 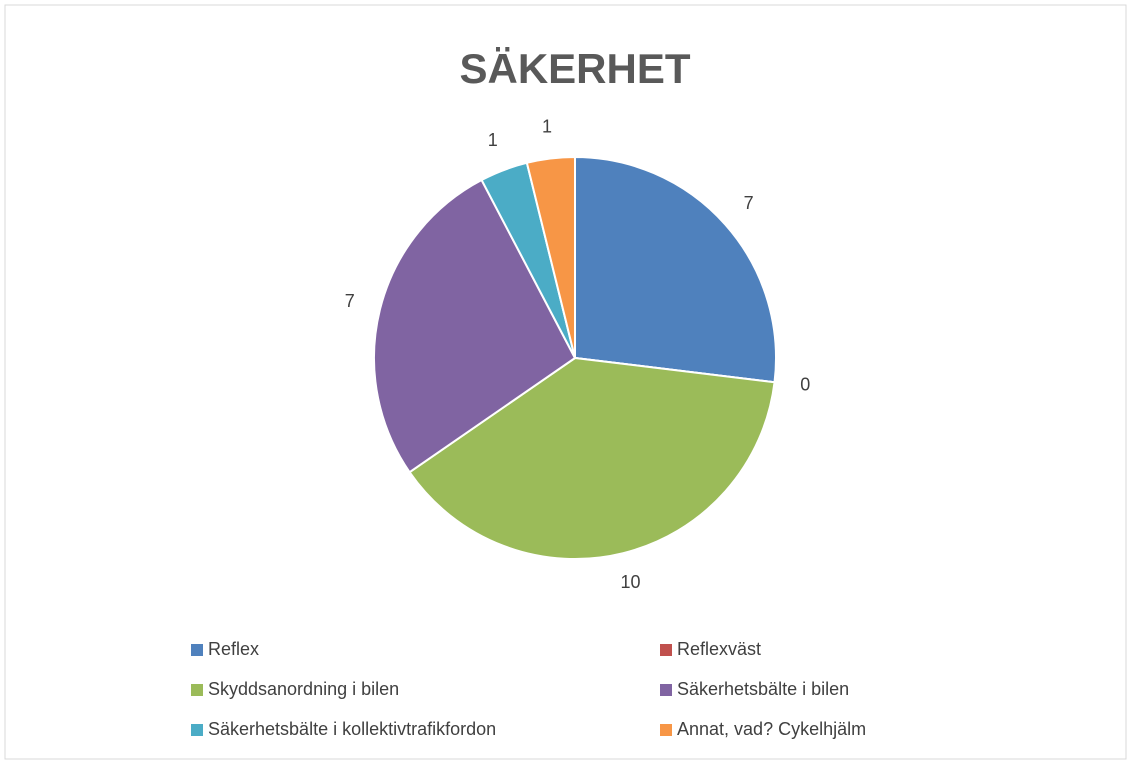 What do you see at coordinates (574, 68) in the screenshot?
I see `chart-title: SÄKERHET` at bounding box center [574, 68].